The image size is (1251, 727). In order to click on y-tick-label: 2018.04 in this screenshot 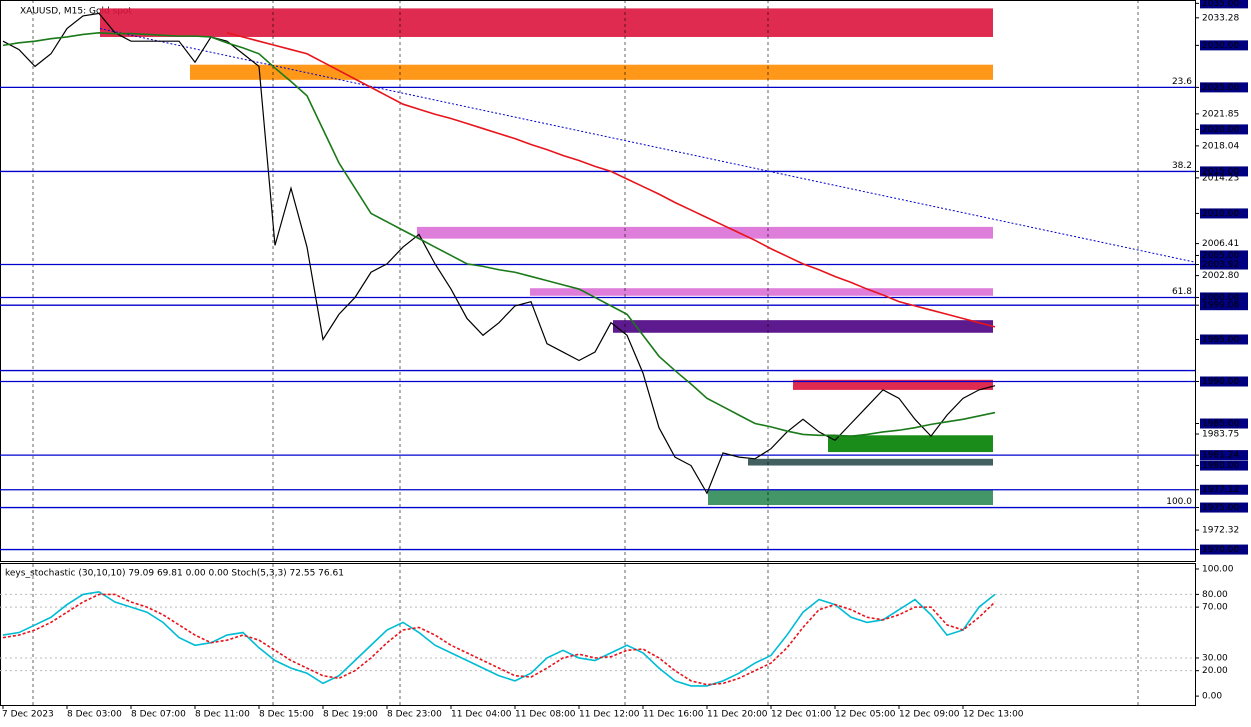, I will do `click(1220, 146)`.